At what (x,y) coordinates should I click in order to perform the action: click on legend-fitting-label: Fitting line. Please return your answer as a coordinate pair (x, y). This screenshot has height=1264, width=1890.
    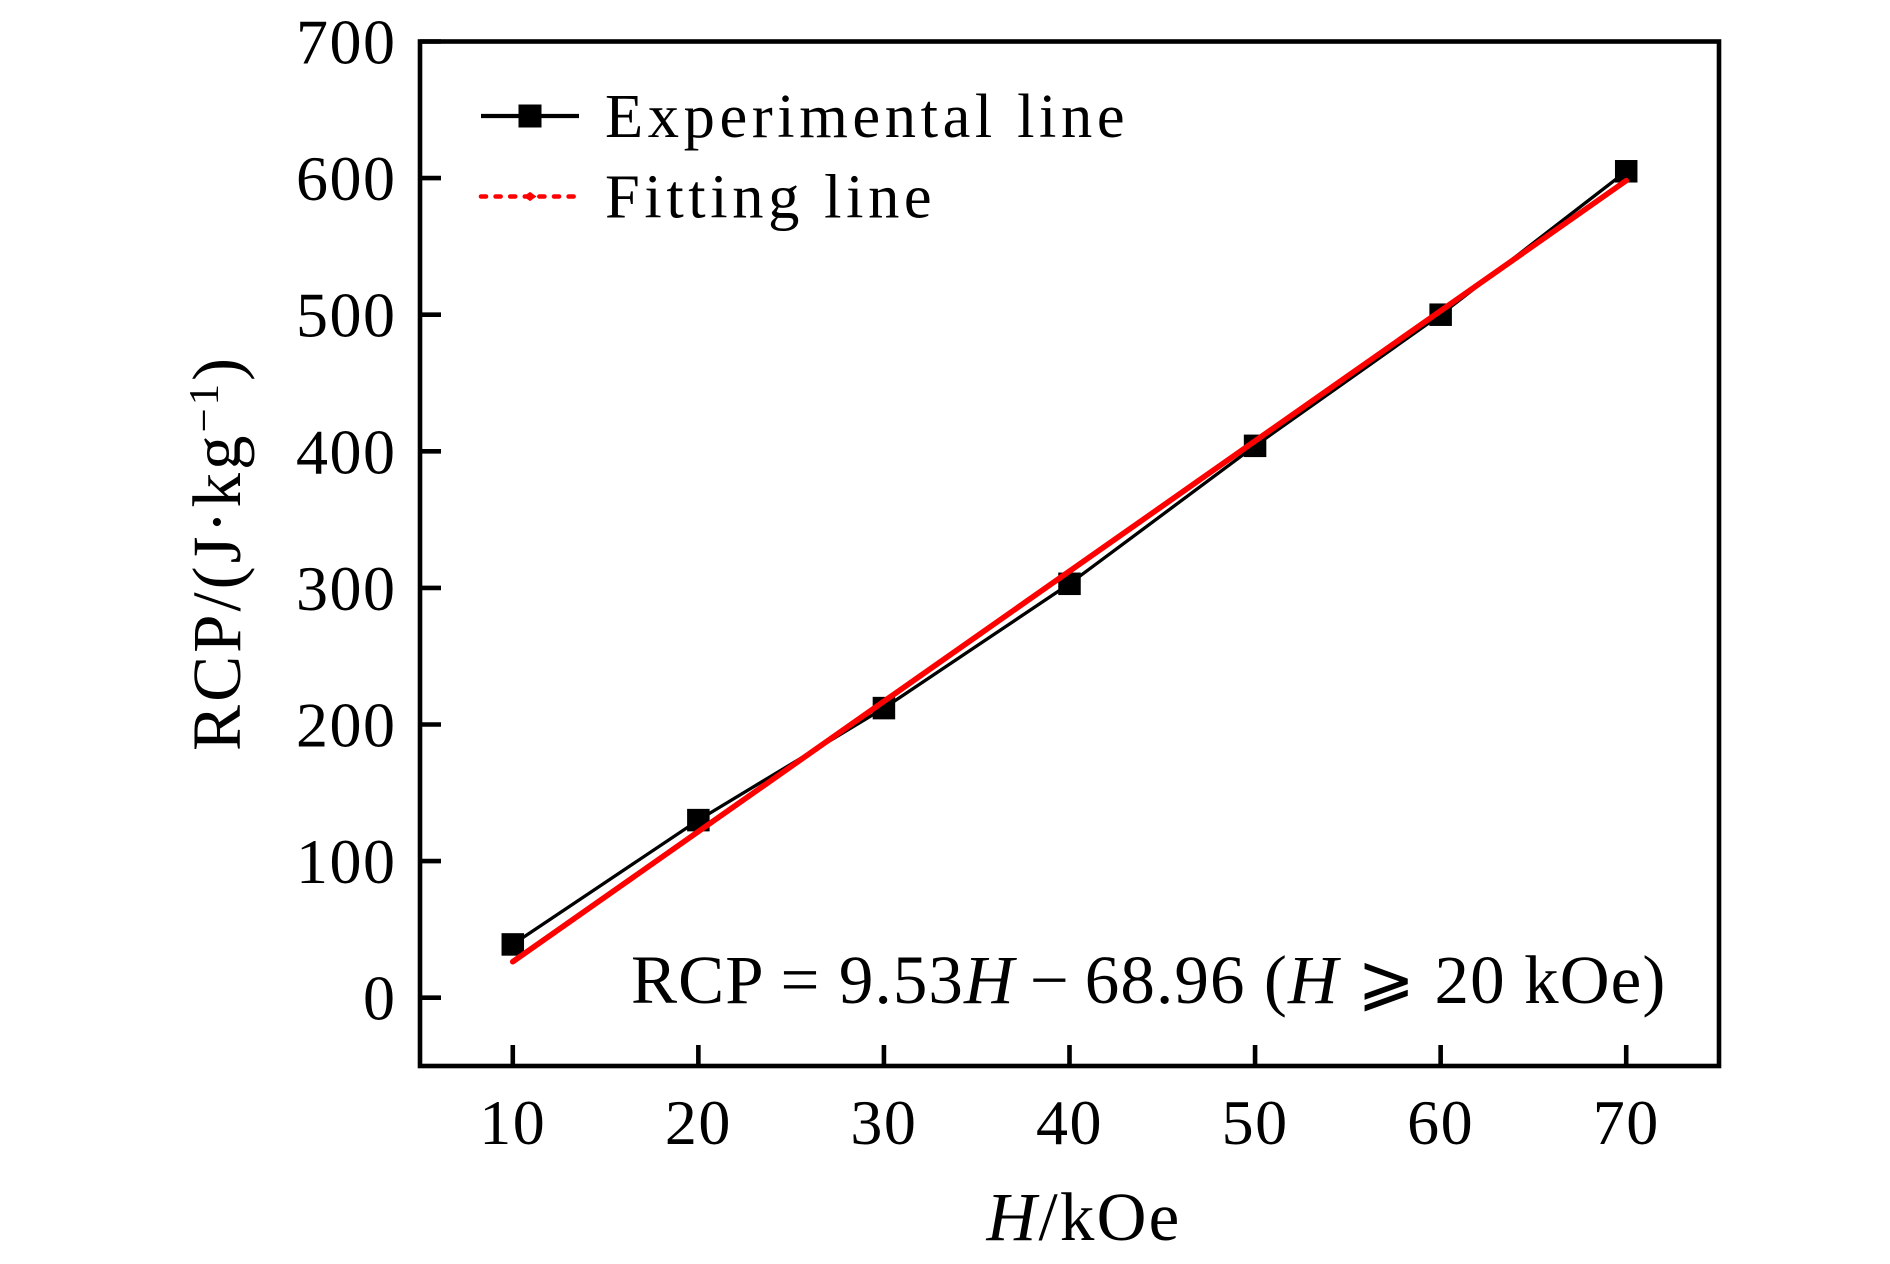
    Looking at the image, I should click on (770, 197).